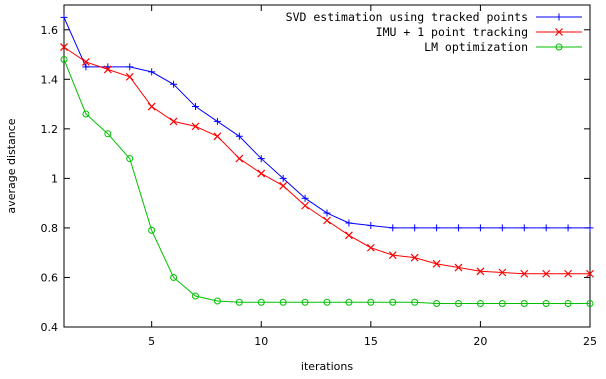 The width and height of the screenshot is (606, 379). What do you see at coordinates (50, 228) in the screenshot?
I see `y-tick-label: 0.8` at bounding box center [50, 228].